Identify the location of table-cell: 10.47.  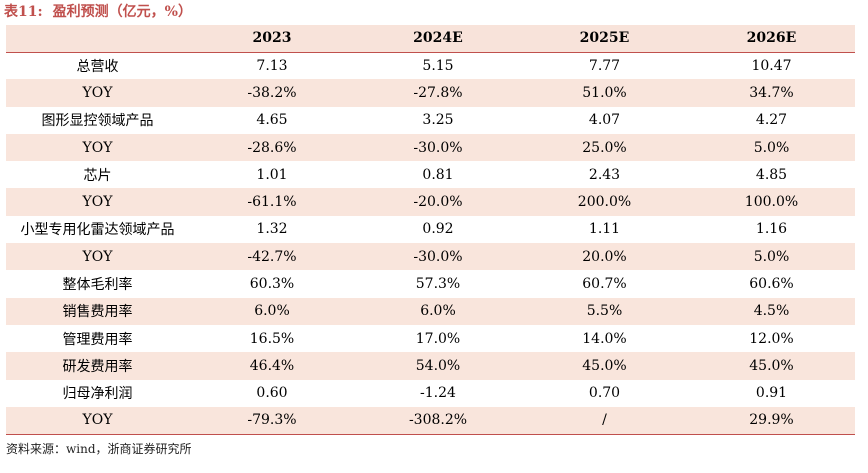
(771, 65).